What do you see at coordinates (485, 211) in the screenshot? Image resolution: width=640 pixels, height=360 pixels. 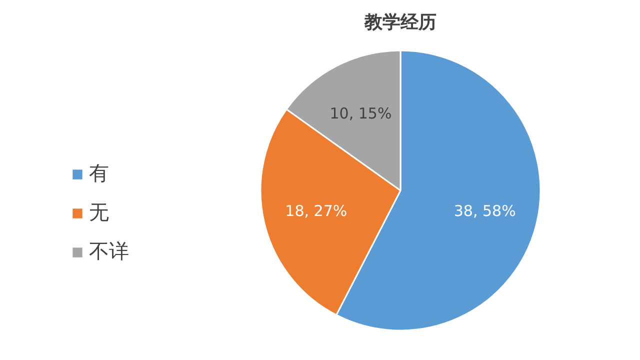 I see `data-label: 38, 58%` at bounding box center [485, 211].